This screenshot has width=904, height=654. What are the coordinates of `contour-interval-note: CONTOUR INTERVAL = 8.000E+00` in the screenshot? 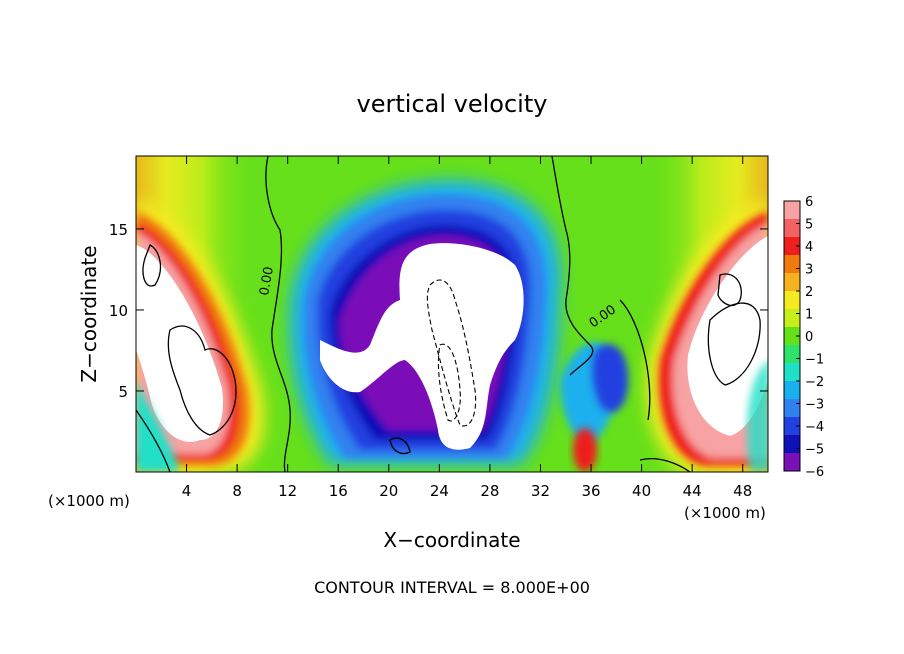 It's located at (452, 587).